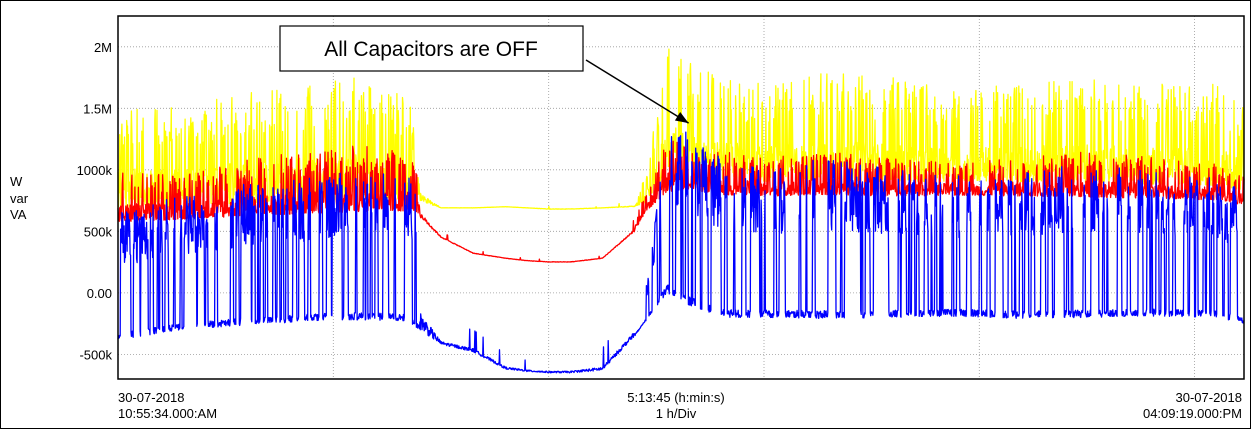  I want to click on annotation-arrowhead, so click(681, 118).